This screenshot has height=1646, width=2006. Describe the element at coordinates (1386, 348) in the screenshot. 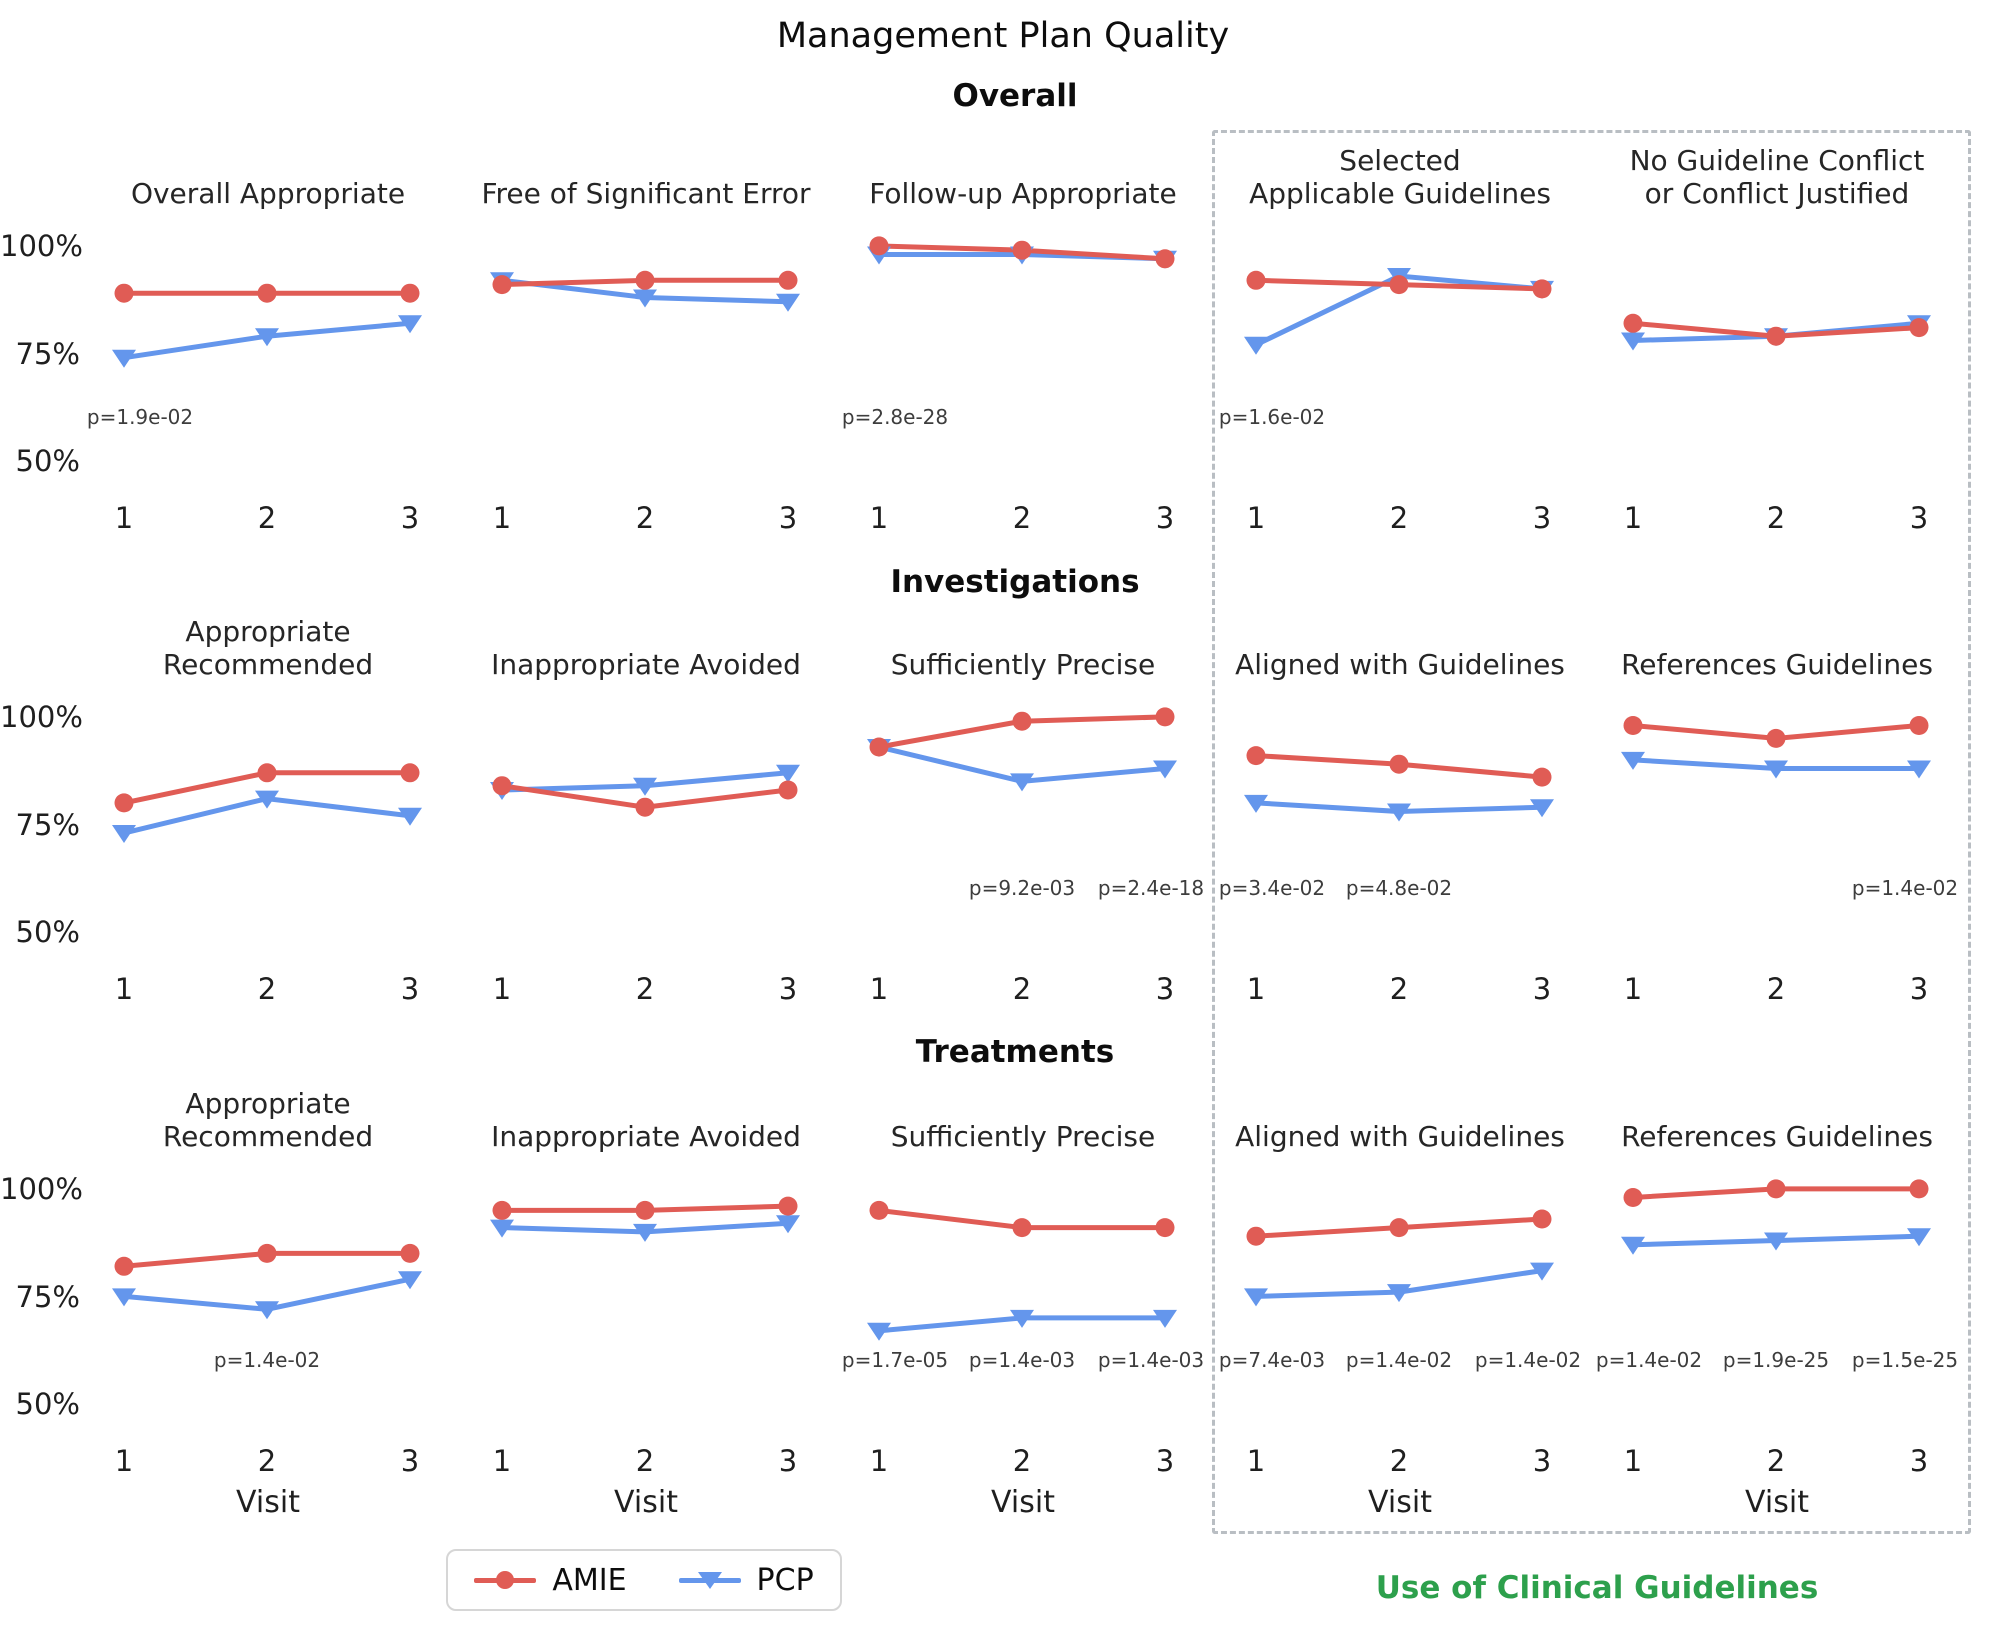

I see `line-chart: p=1.6e-02` at that location.